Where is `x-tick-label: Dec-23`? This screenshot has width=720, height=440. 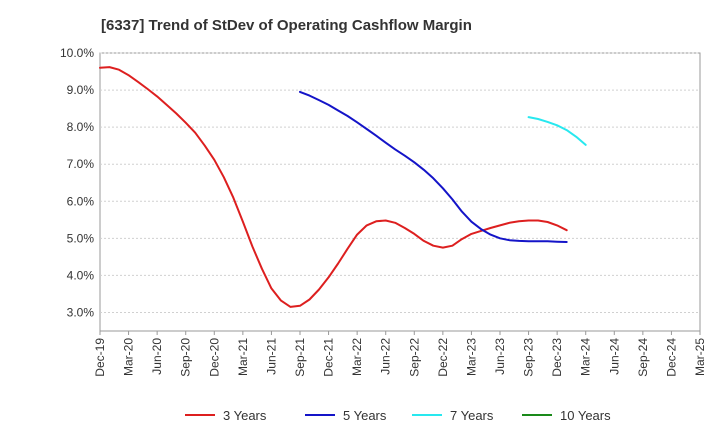 x-tick-label: Dec-23 is located at coordinates (557, 357).